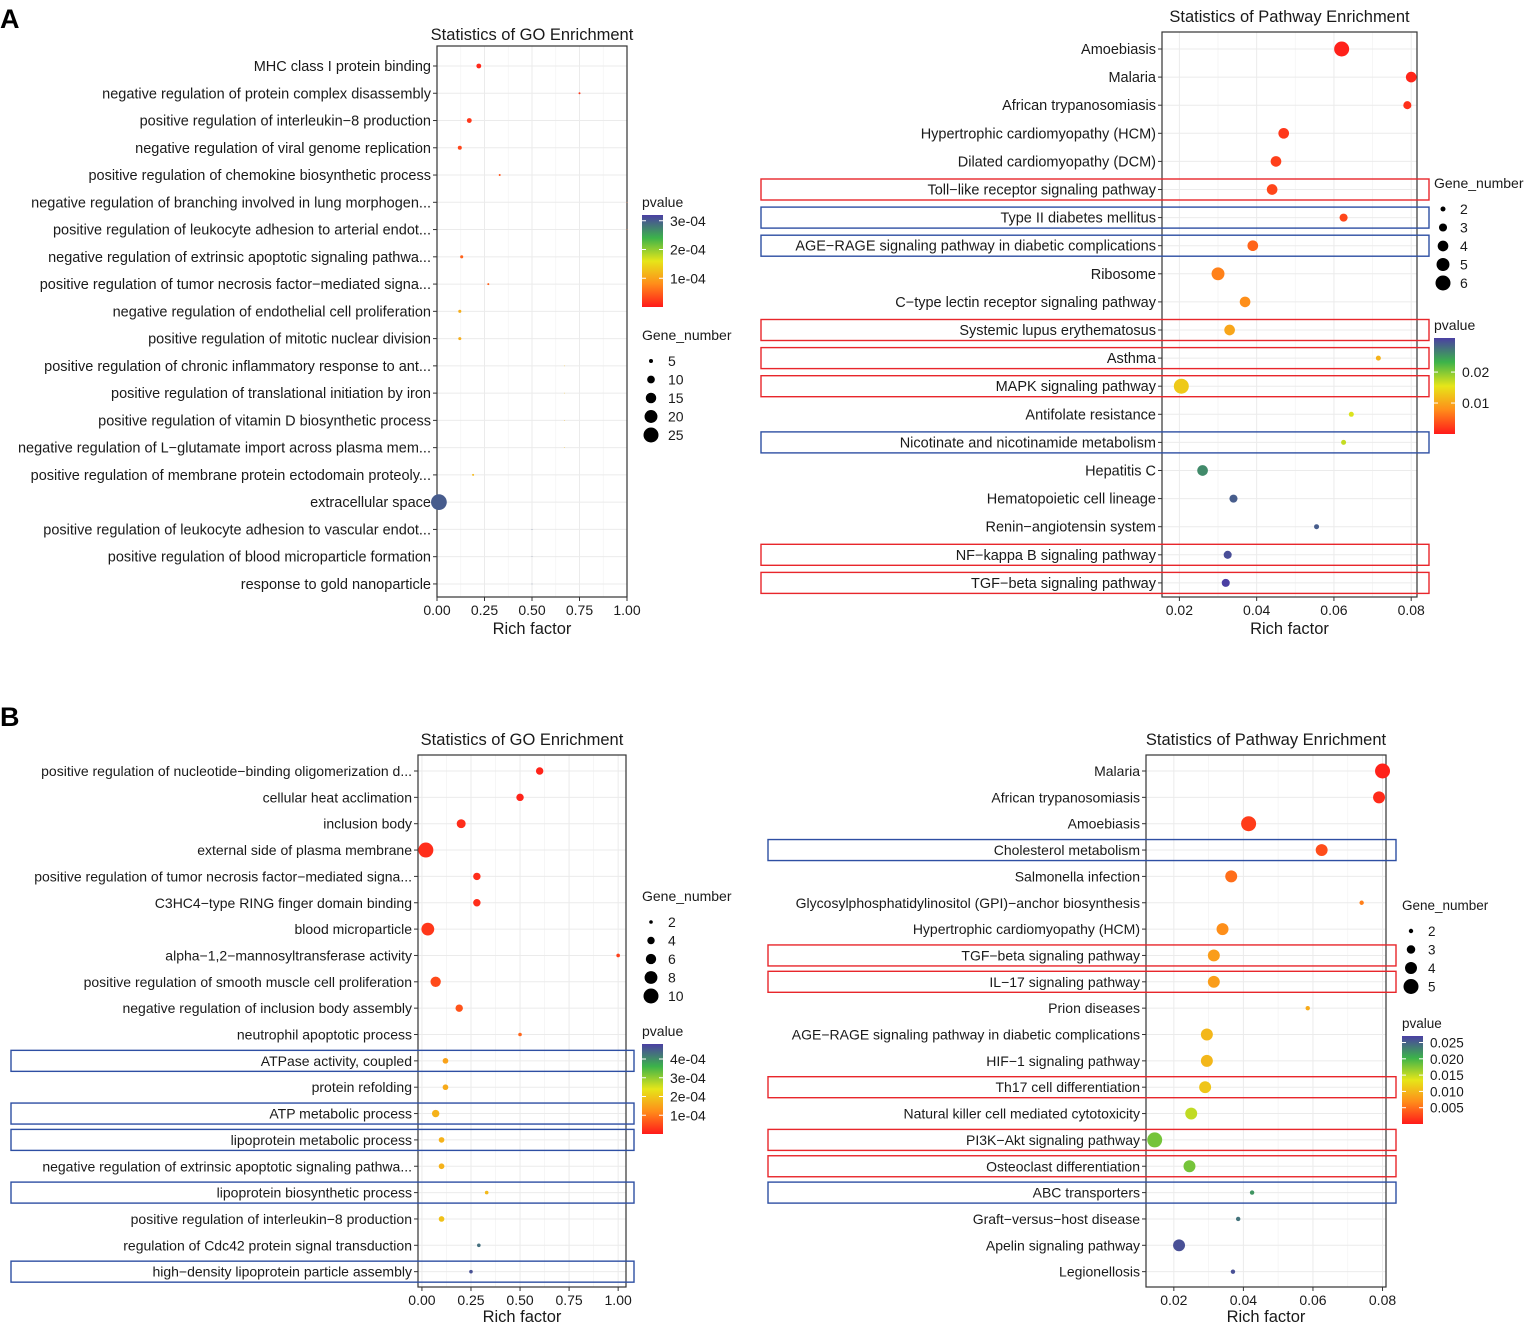 This screenshot has height=1323, width=1535. Describe the element at coordinates (1447, 1091) in the screenshot. I see `color-legend-label: 0.010` at that location.